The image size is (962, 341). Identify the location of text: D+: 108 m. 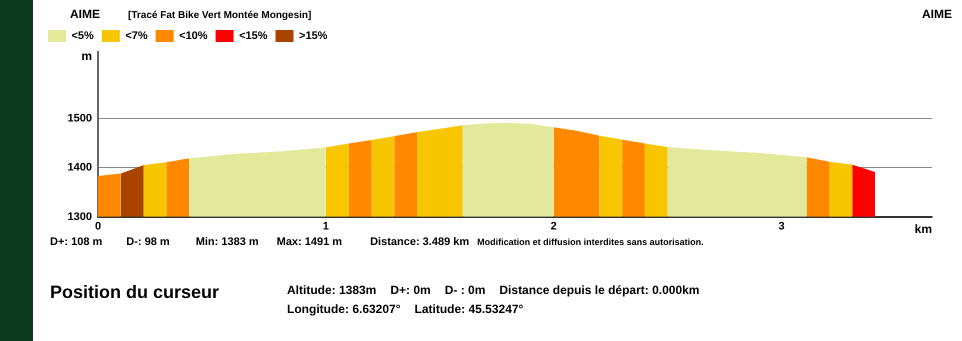
(76, 242).